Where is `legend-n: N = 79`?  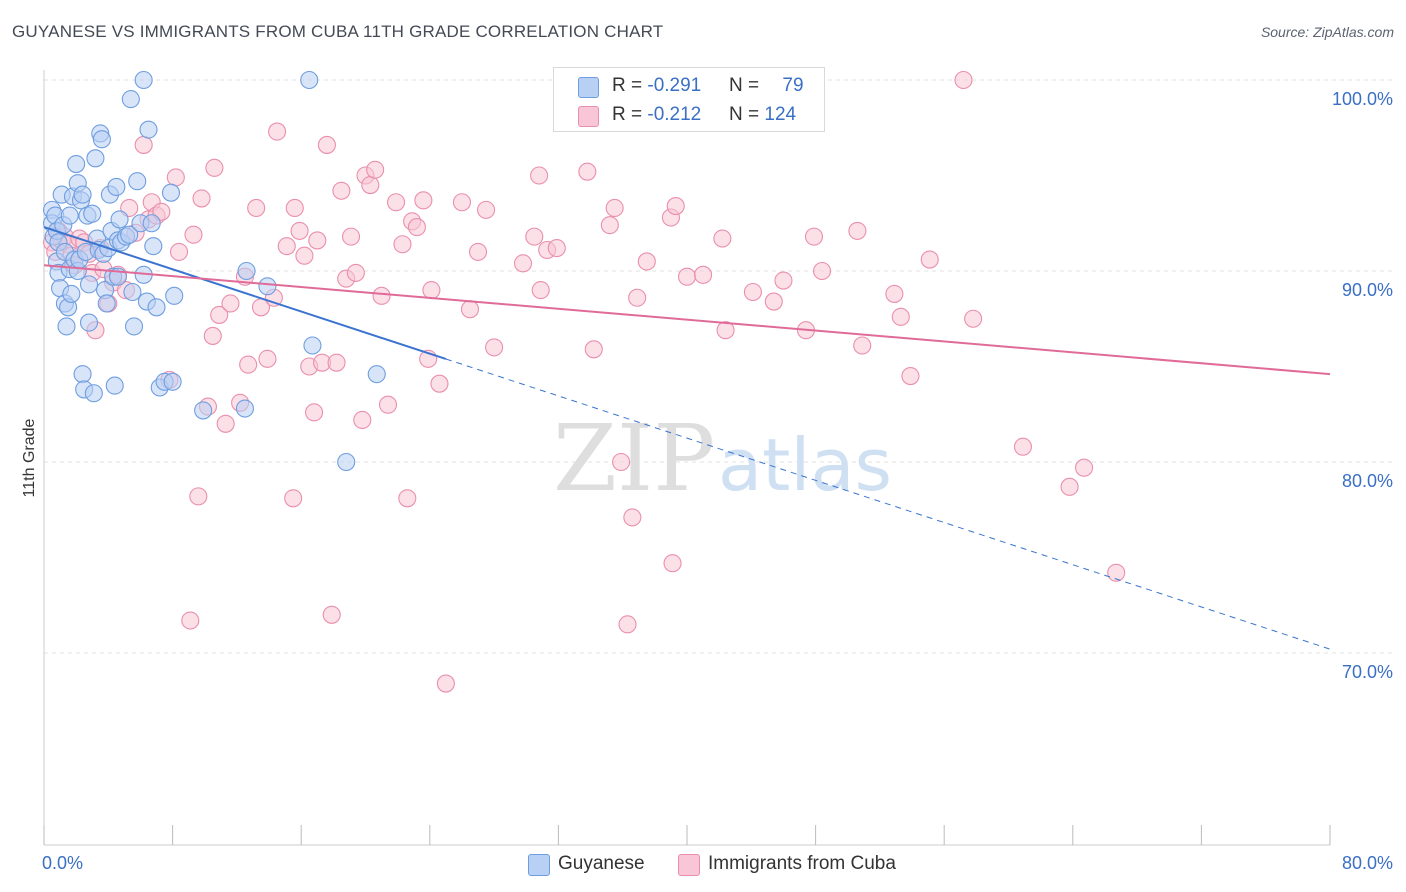
legend-n: N = 79 is located at coordinates (766, 85).